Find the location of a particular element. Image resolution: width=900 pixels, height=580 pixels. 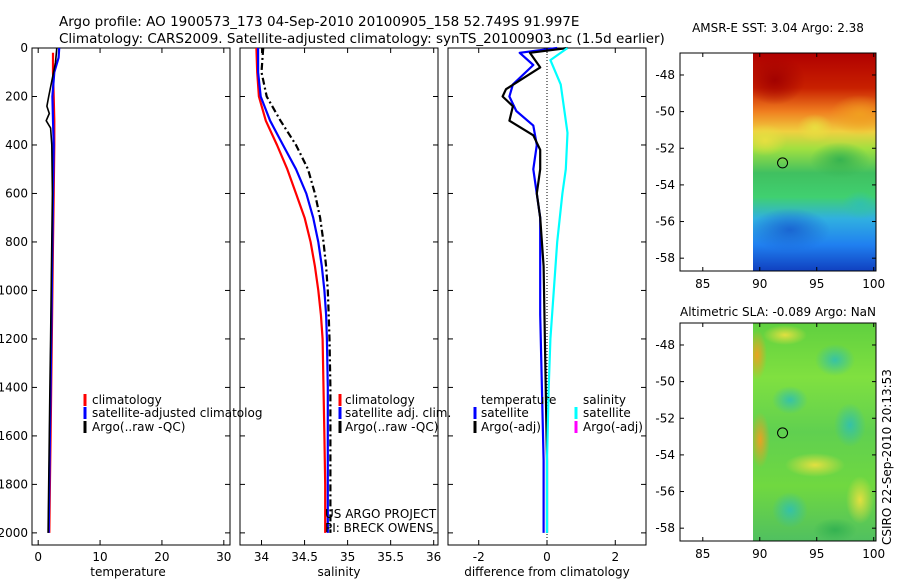

legend-label-temp-argo: Argo(-adj) is located at coordinates (511, 427).